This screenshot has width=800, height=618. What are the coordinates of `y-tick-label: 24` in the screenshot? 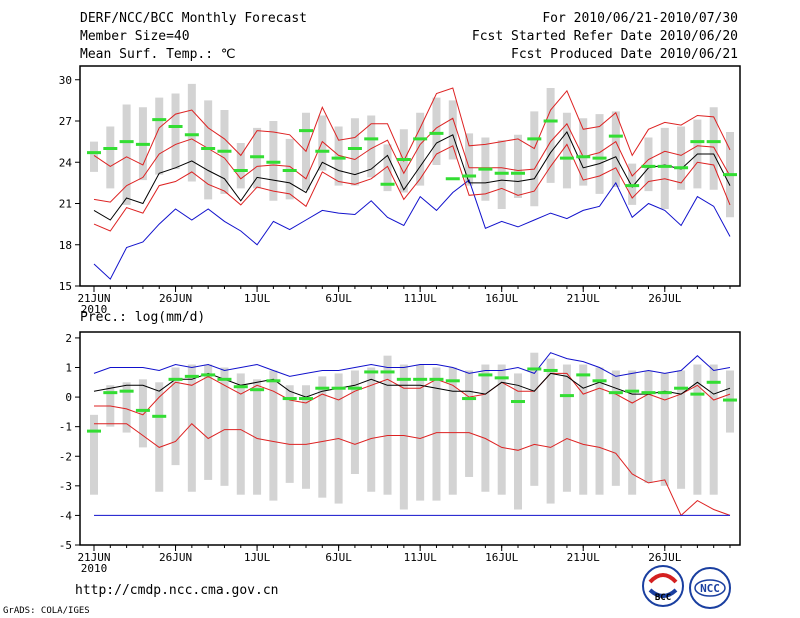 It's located at (66, 162).